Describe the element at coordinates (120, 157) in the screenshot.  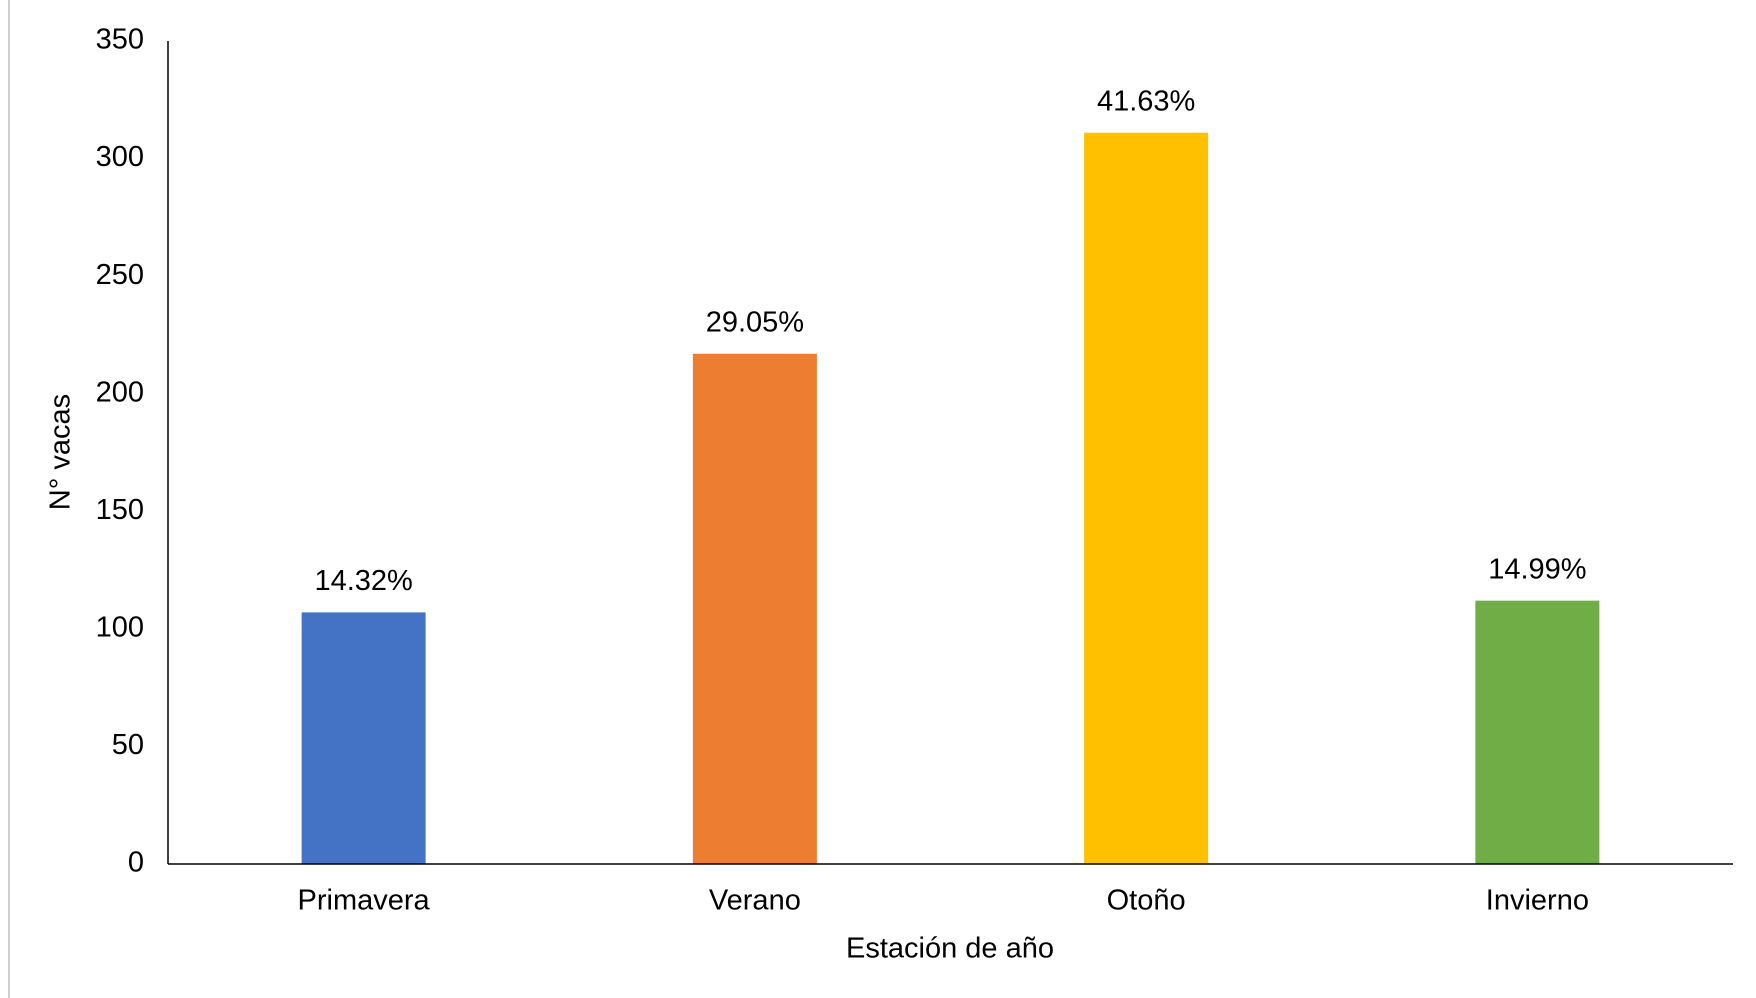
I see `y-tick-label: 300` at that location.